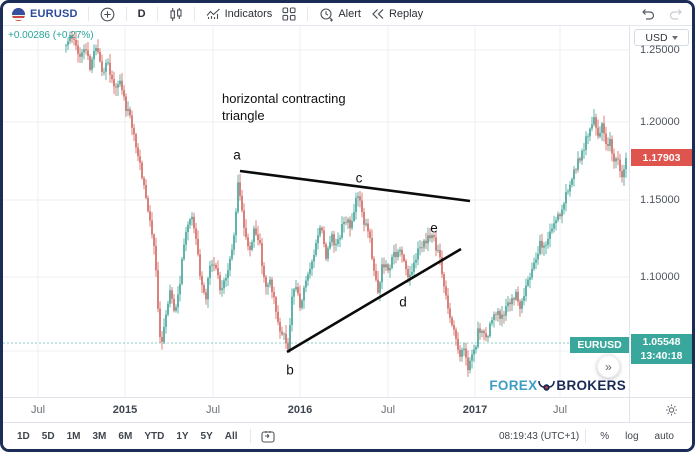 This screenshot has width=695, height=452. I want to click on chart-settings-button, so click(671, 410).